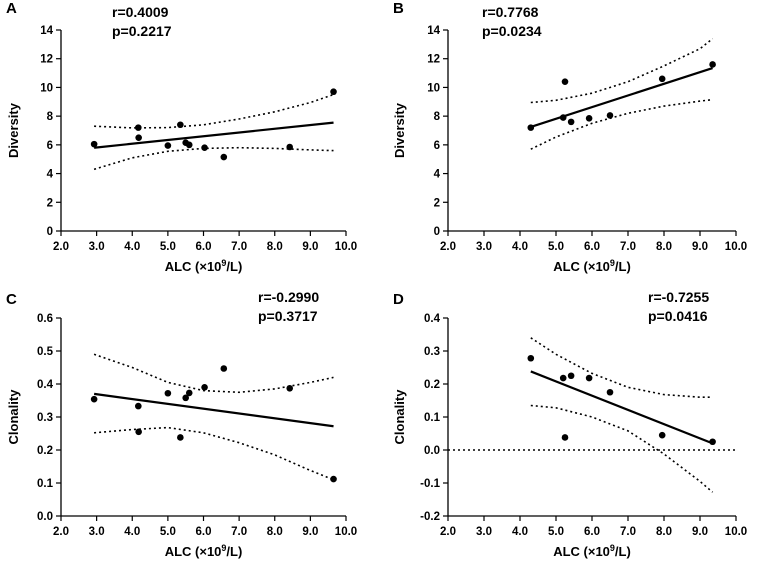  Describe the element at coordinates (11, 8) in the screenshot. I see `panel-label: A` at that location.